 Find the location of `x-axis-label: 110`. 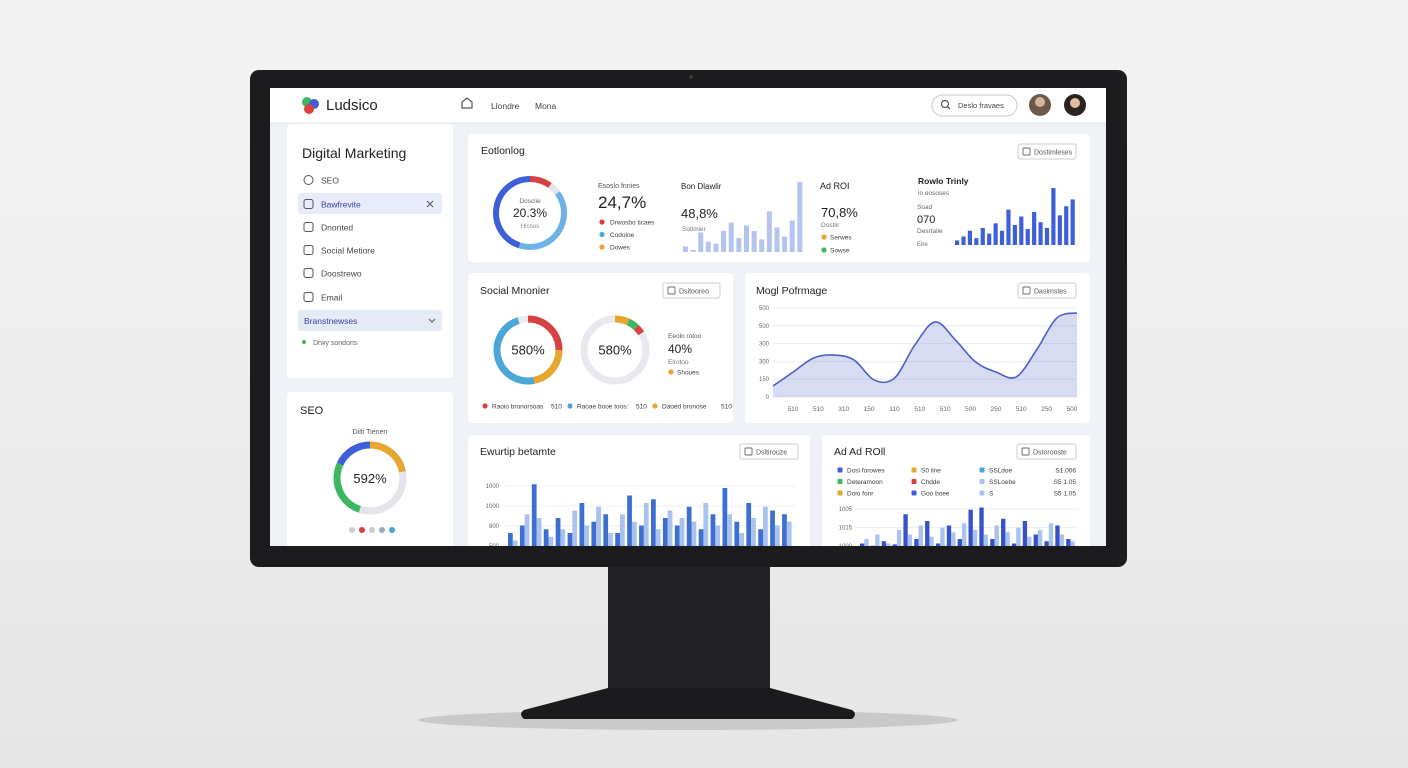

x-axis-label: 110 is located at coordinates (894, 409).